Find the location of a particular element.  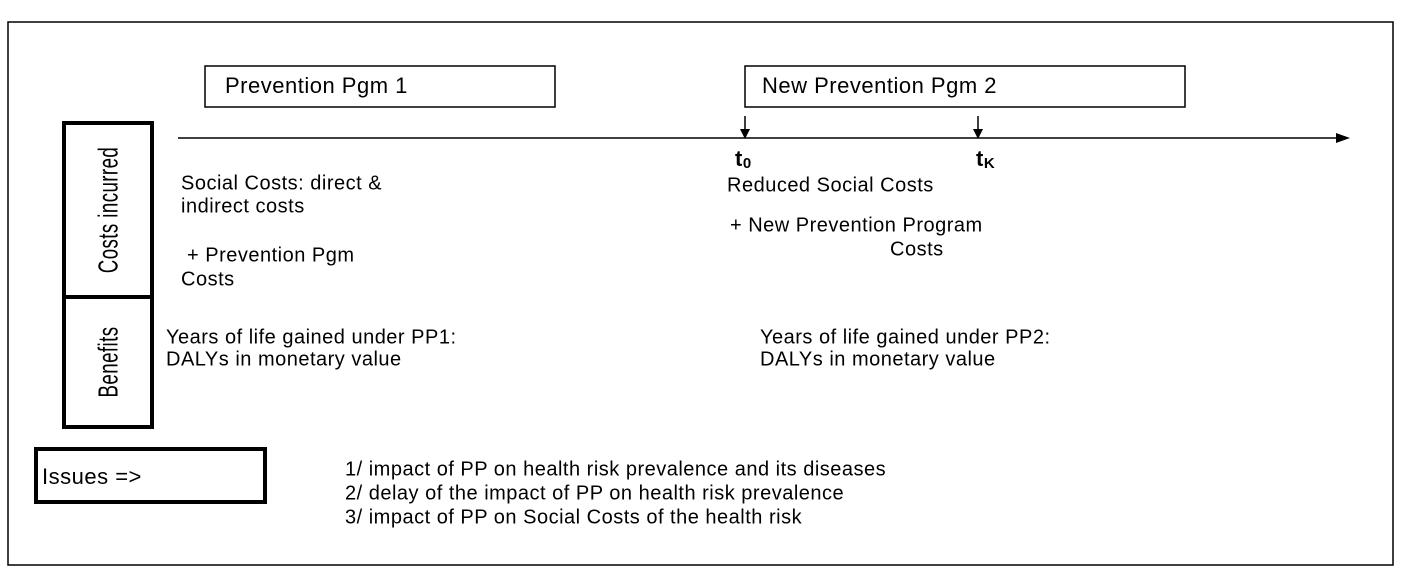

cost-text: indirect costs is located at coordinates (243, 206).